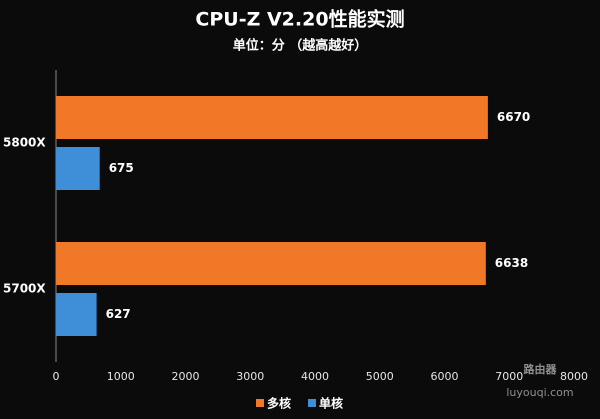 This screenshot has height=419, width=600. Describe the element at coordinates (574, 376) in the screenshot. I see `x-tick-label: 8000` at that location.